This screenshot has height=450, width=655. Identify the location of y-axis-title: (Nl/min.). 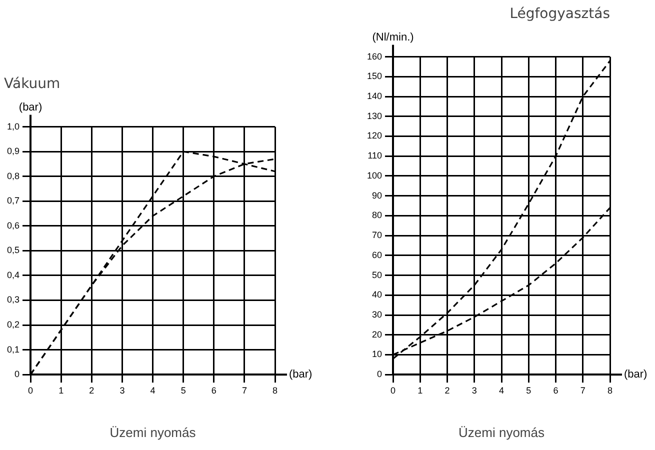
(393, 37).